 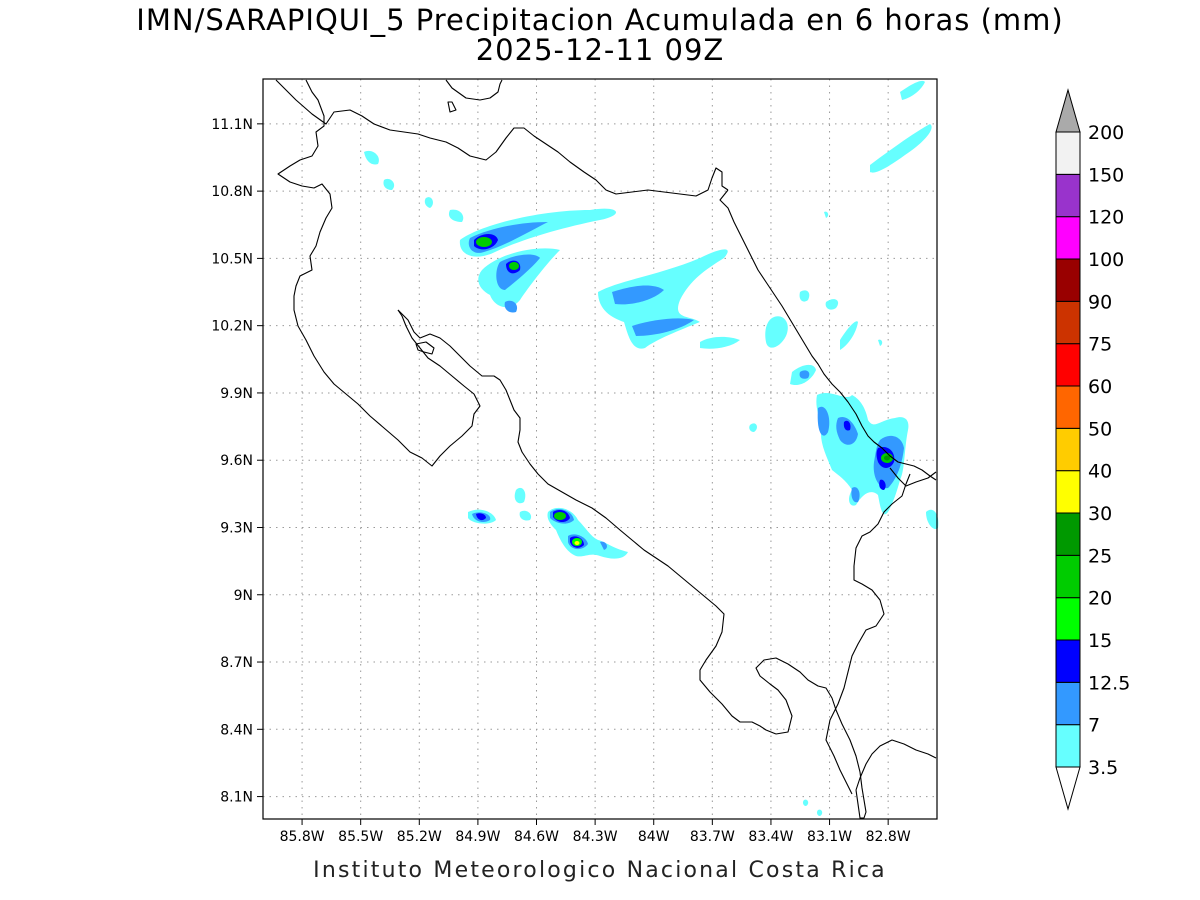 I want to click on lat-tick-label: 8.7N, so click(x=236, y=663).